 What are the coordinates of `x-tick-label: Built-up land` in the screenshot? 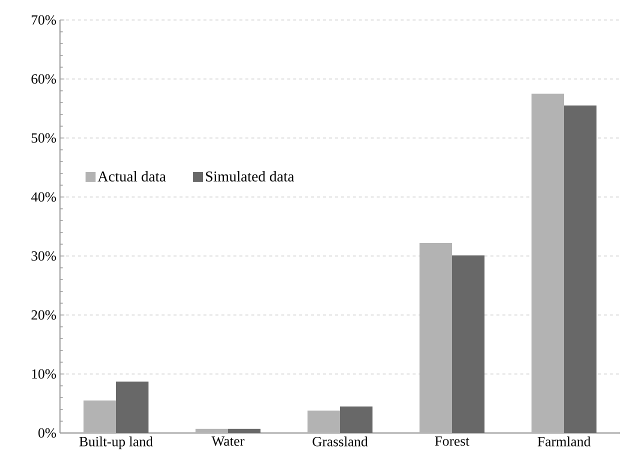 It's located at (116, 443).